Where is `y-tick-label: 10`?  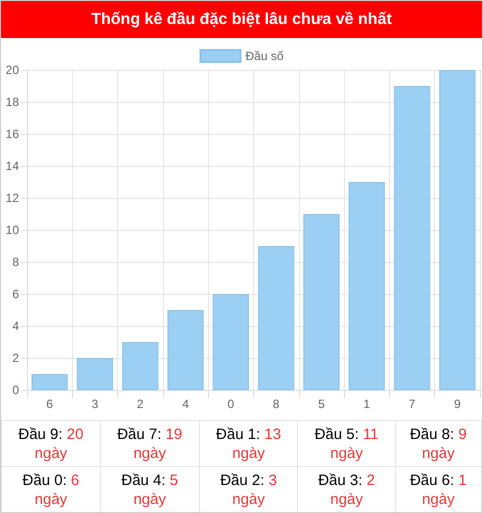
y-tick-label: 10 is located at coordinates (13, 230).